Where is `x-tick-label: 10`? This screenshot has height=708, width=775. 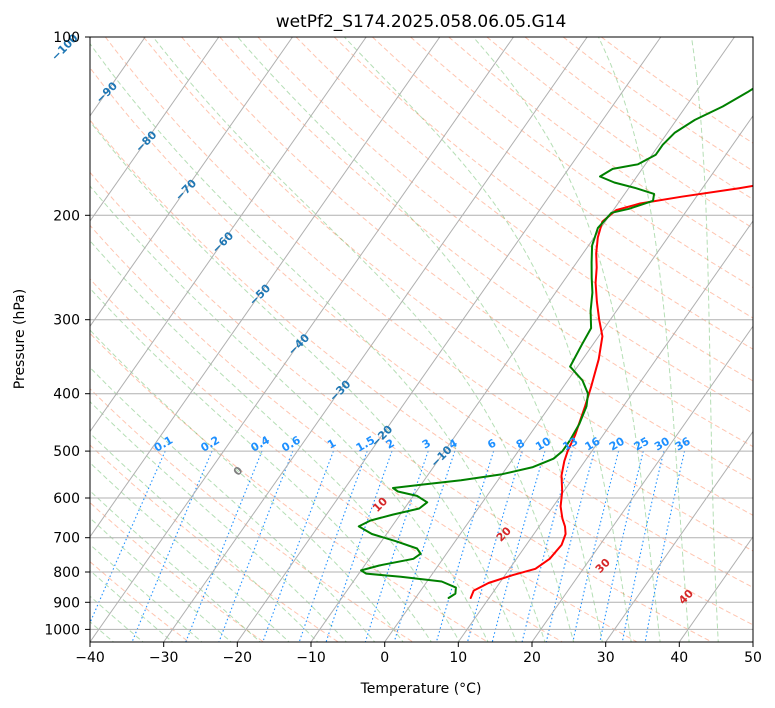
x-tick-label: 10 is located at coordinates (458, 658).